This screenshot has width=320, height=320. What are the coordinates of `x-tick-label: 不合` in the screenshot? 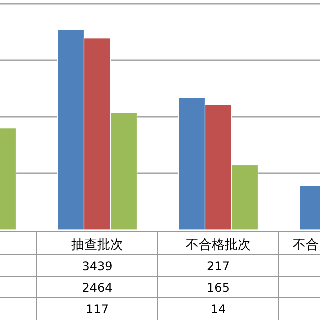 It's located at (306, 245).